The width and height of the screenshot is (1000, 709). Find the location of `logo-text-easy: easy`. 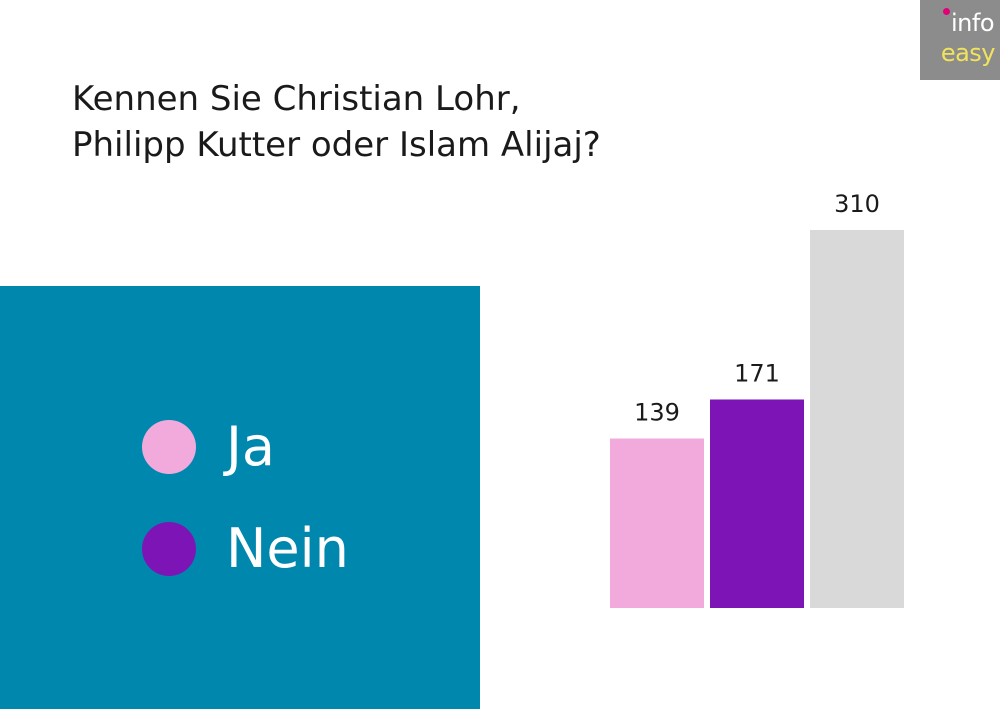

logo-text-easy: easy is located at coordinates (968, 53).